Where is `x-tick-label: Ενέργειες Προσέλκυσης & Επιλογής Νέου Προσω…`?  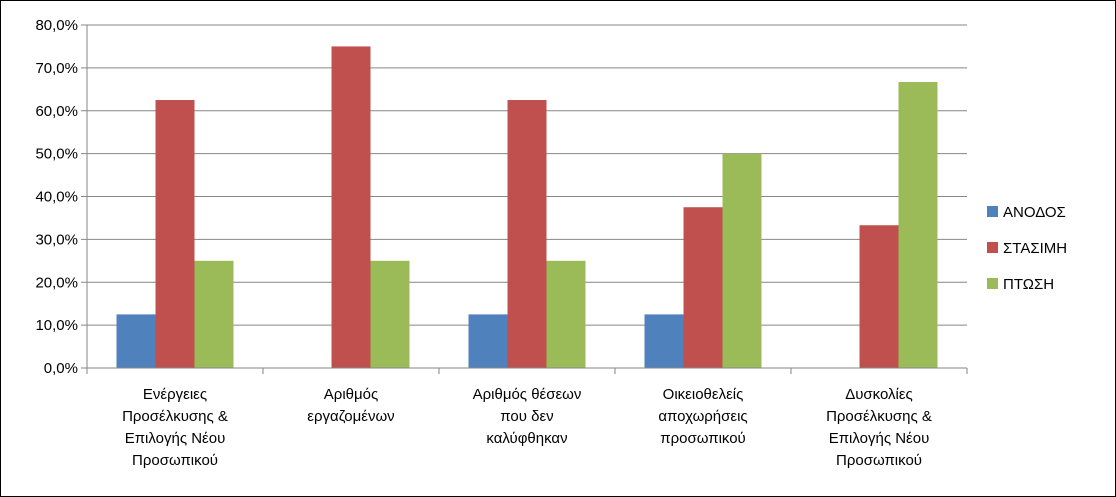 x-tick-label: Ενέργειες Προσέλκυσης & Επιλογής Νέου Προσω… is located at coordinates (175, 427).